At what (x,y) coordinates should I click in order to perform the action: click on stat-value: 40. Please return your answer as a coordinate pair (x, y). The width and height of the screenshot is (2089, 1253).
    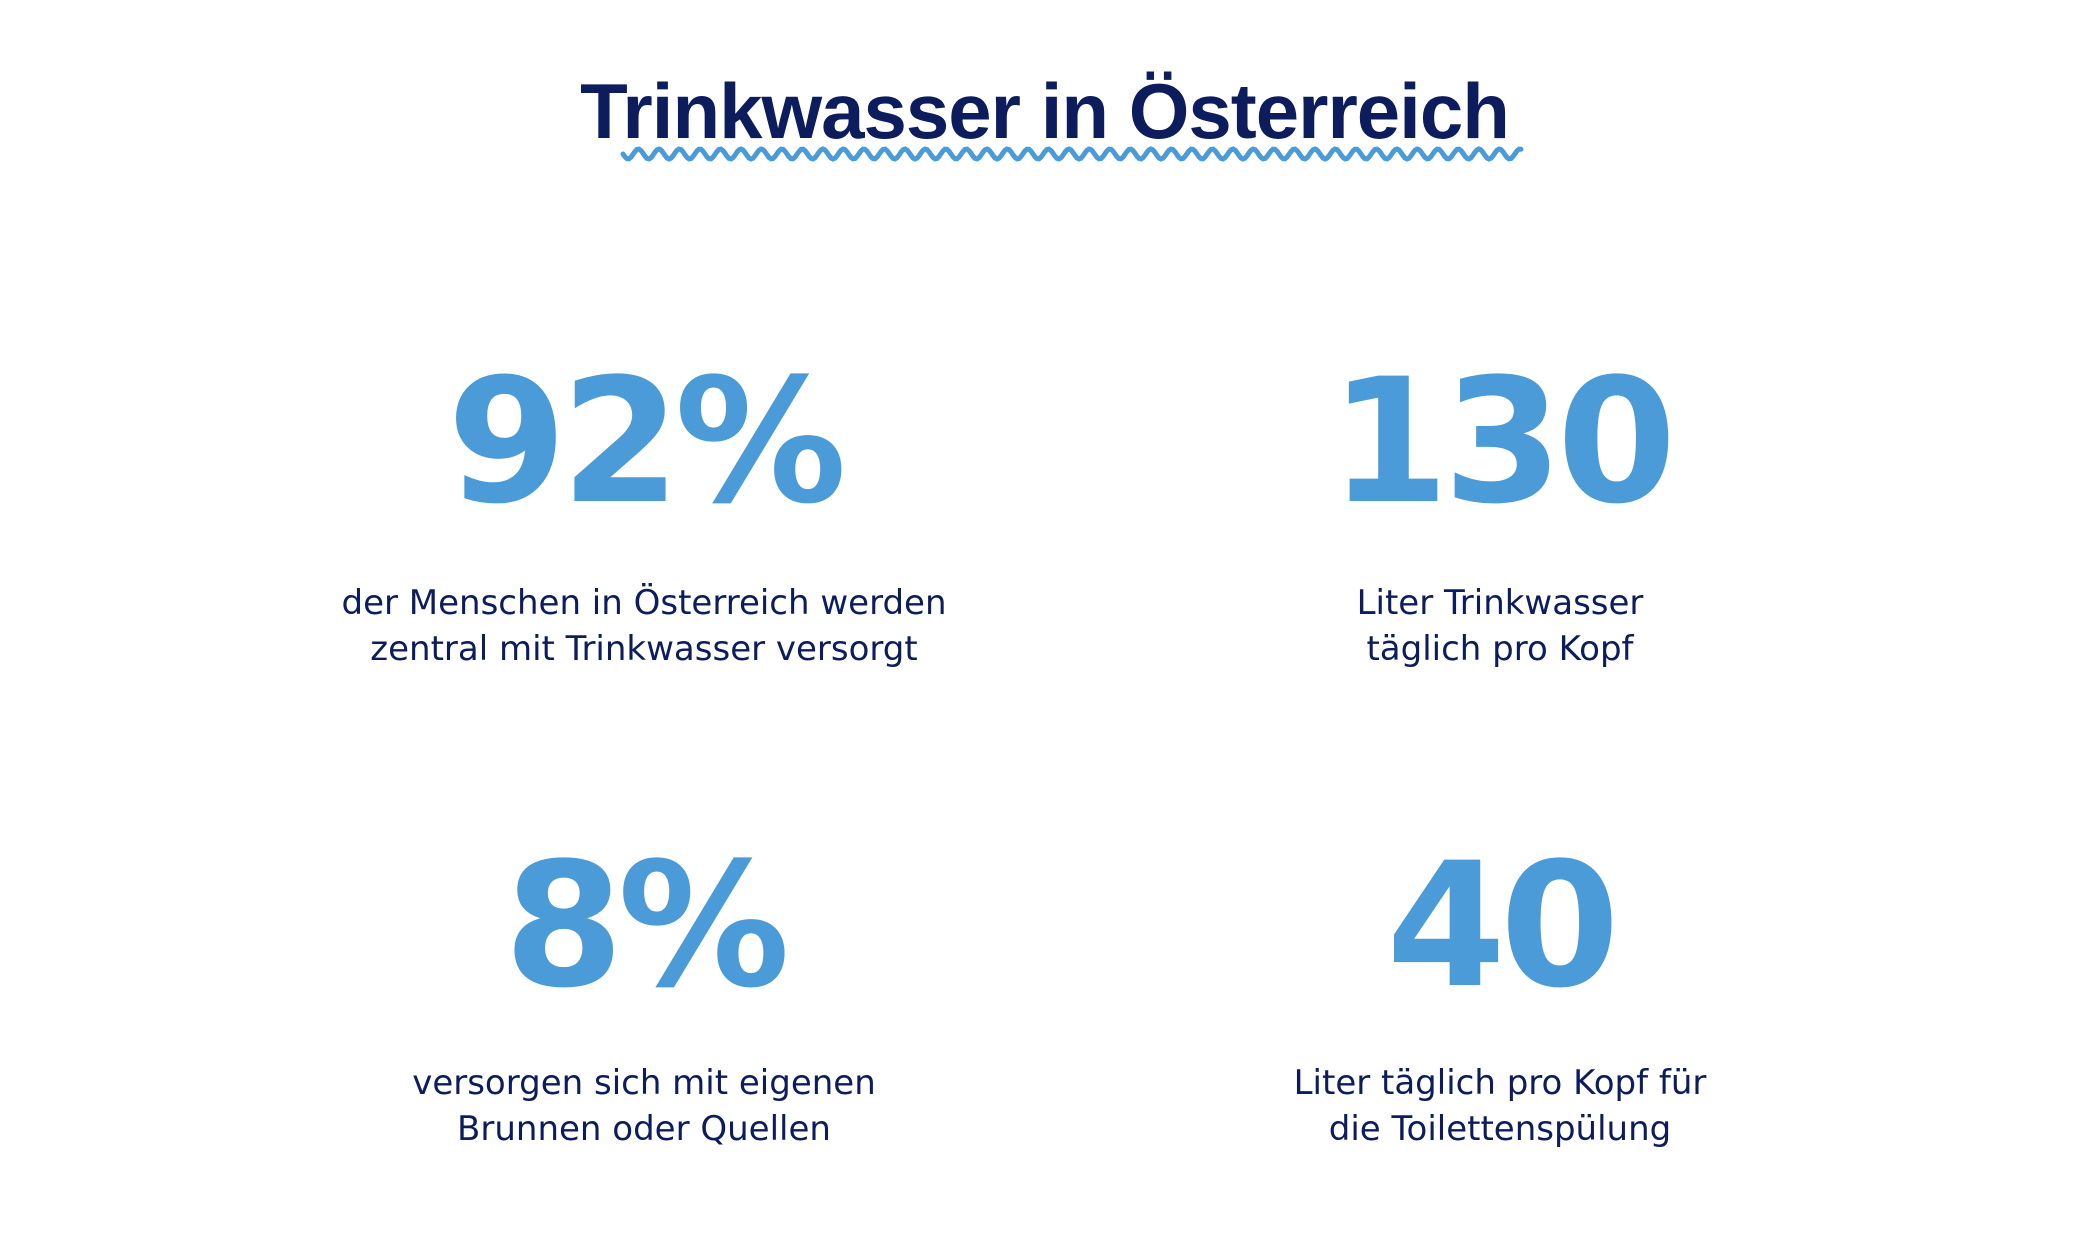
    Looking at the image, I should click on (1502, 925).